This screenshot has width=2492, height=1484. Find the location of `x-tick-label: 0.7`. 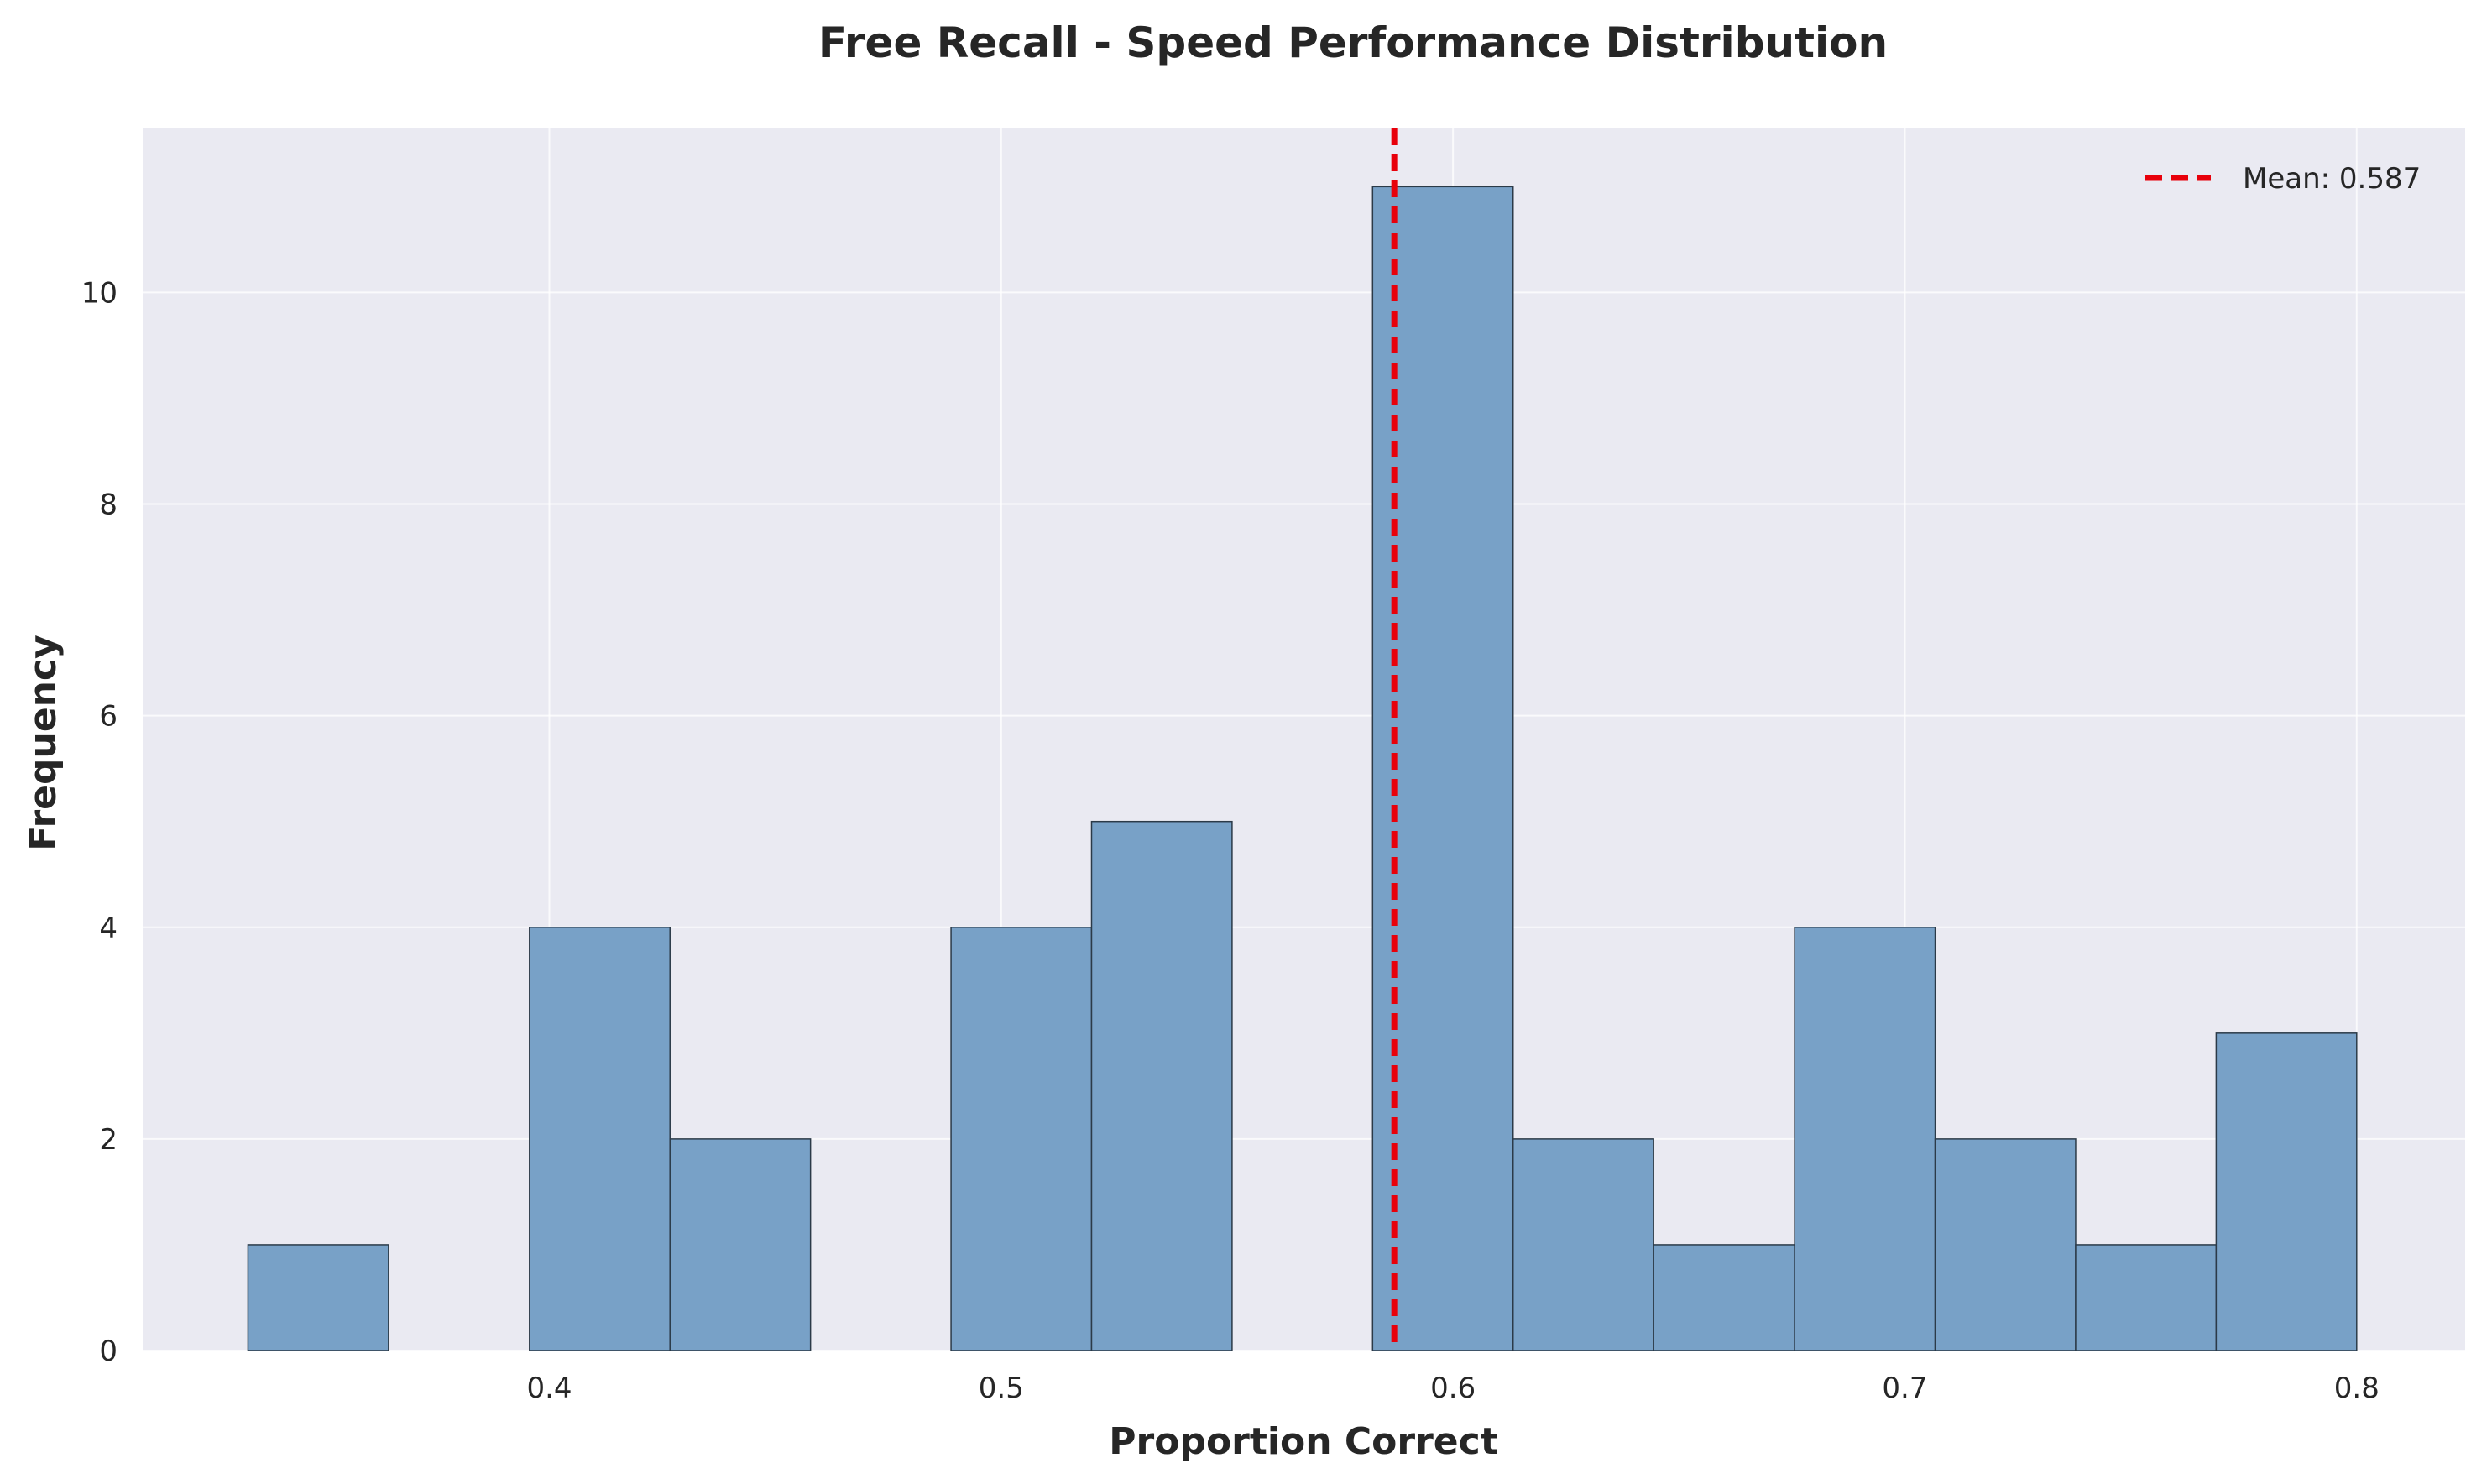

x-tick-label: 0.7 is located at coordinates (1904, 1388).